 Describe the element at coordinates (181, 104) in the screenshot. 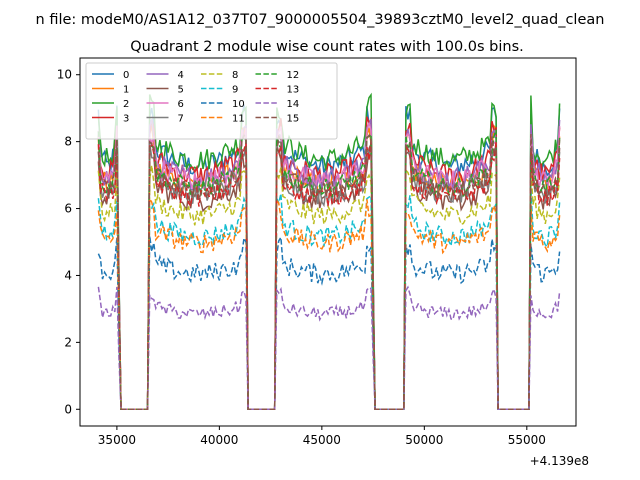

I see `legend-label-6: 6` at that location.